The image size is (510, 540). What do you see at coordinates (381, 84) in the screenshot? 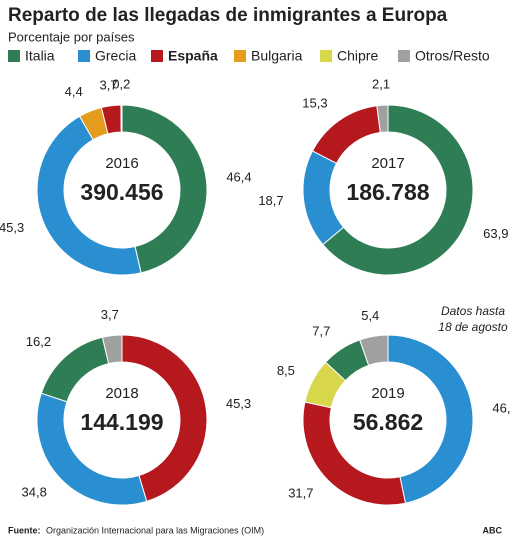
I see `value-label: 2,1` at bounding box center [381, 84].